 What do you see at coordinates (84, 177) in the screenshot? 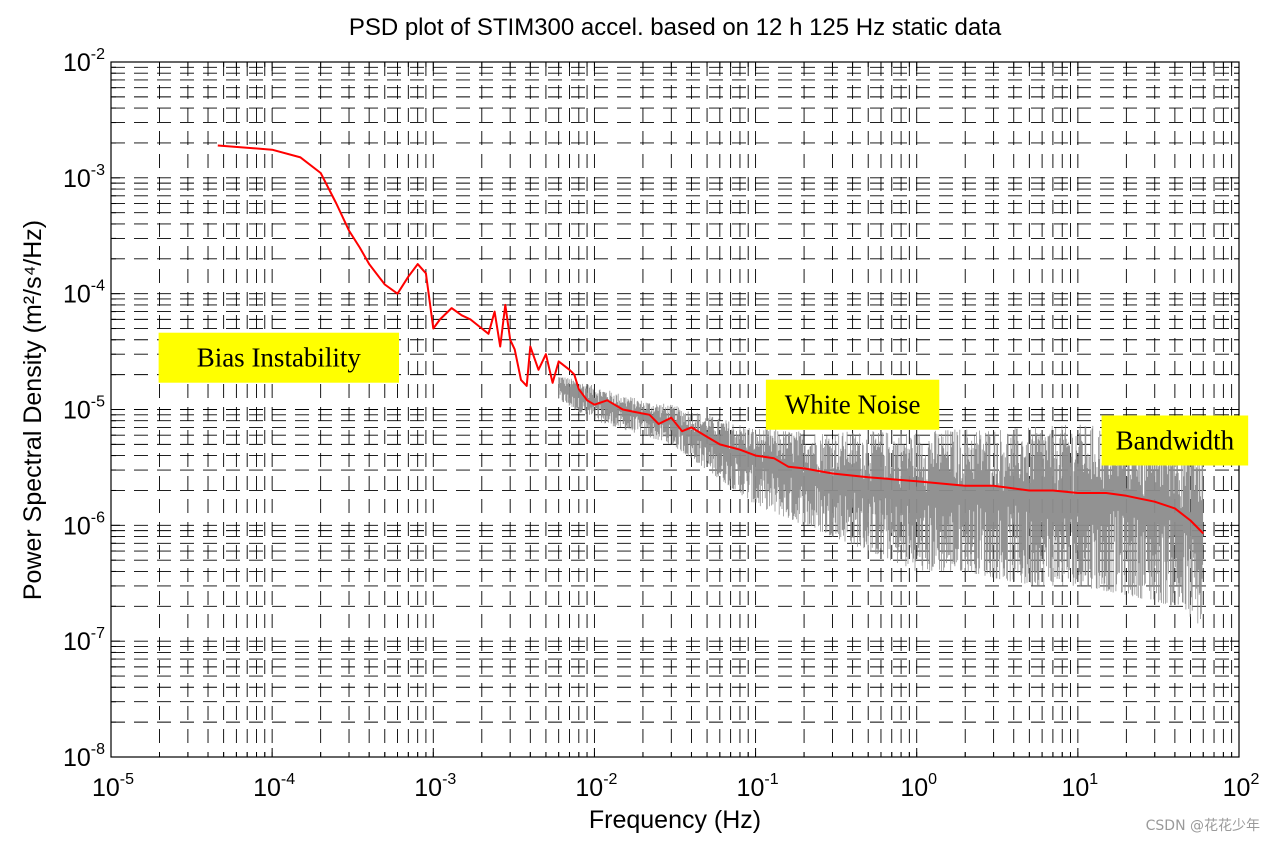
I see `y-tick-label: 10⁻³` at bounding box center [84, 177].